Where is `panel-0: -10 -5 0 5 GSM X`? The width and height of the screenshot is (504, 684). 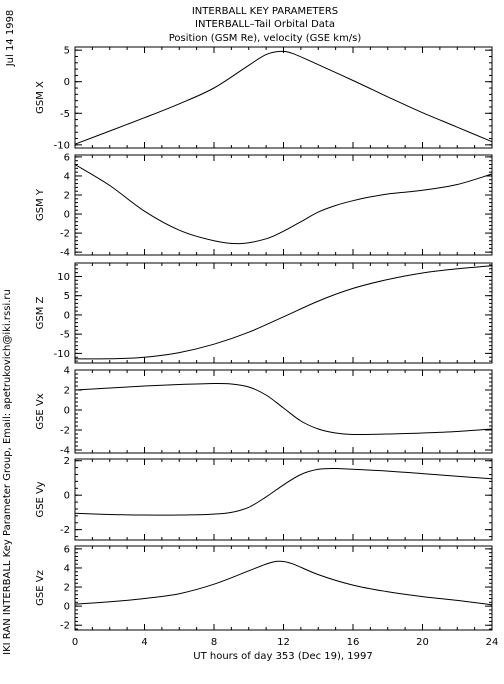
panel-0: -10 -5 0 5 GSM X is located at coordinates (264, 98).